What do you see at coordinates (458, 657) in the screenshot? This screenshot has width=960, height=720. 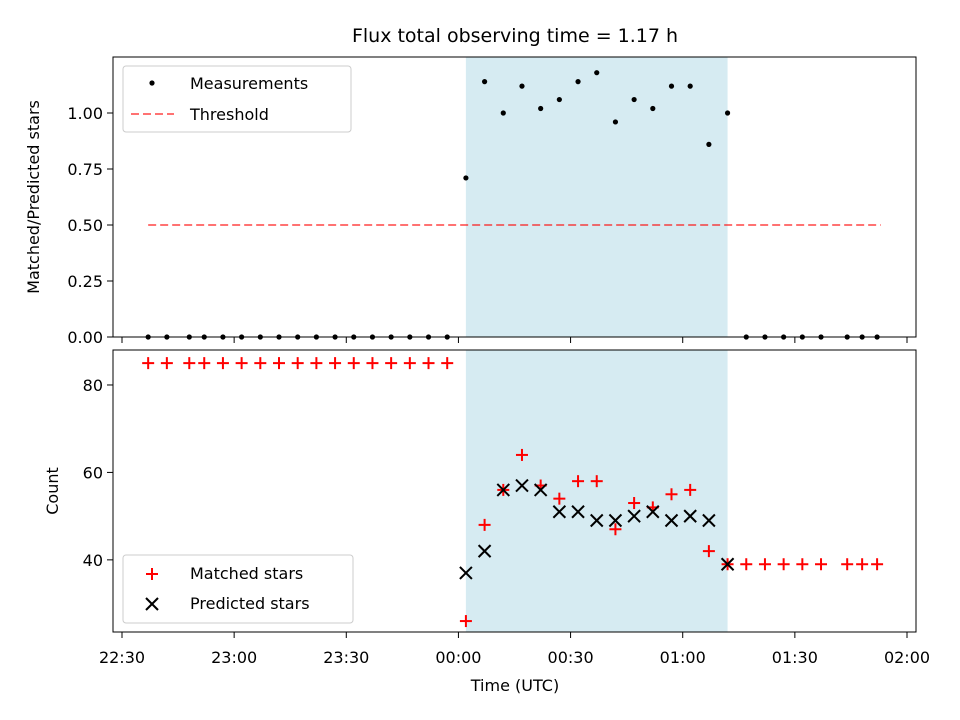 I see `x-tick-label: 00:00` at bounding box center [458, 657].